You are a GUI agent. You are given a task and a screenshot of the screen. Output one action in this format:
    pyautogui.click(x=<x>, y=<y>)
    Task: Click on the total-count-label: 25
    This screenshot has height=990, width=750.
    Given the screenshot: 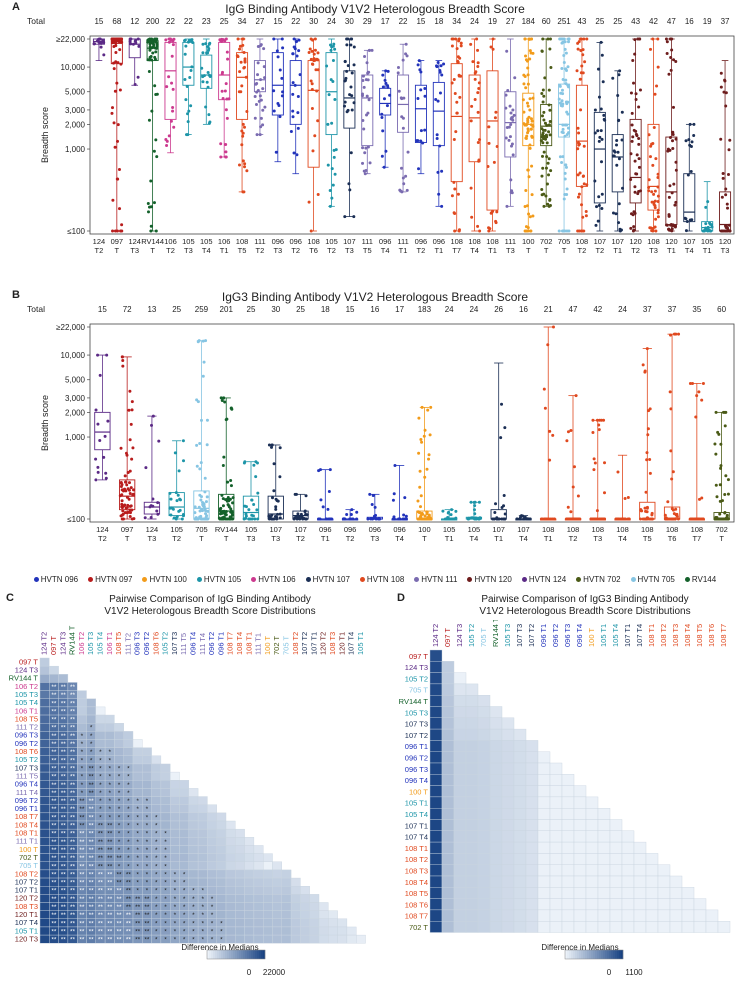 What is the action you would take?
    pyautogui.click(x=251, y=309)
    